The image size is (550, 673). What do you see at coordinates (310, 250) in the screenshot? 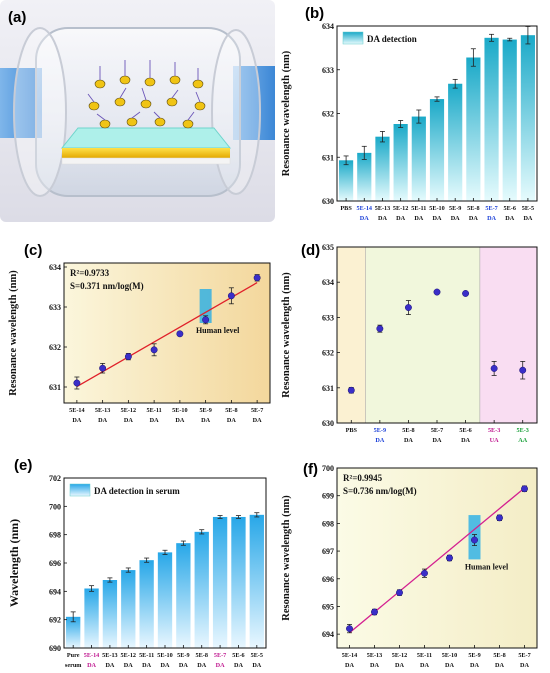
I see `panel-label: (d)` at bounding box center [310, 250].